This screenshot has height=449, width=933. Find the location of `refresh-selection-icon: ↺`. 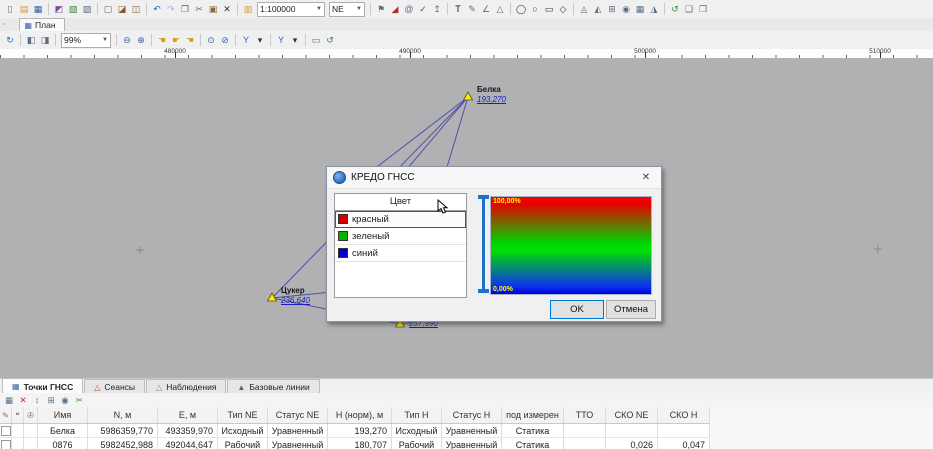

refresh-selection-icon: ↺ is located at coordinates (330, 39).